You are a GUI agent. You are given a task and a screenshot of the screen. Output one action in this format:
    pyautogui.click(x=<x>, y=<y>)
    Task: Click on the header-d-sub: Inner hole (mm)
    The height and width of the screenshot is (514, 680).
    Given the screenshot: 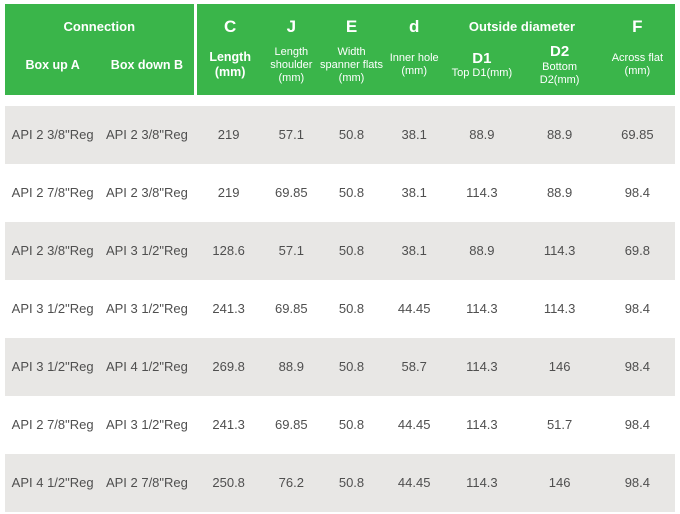 What is the action you would take?
    pyautogui.click(x=414, y=69)
    